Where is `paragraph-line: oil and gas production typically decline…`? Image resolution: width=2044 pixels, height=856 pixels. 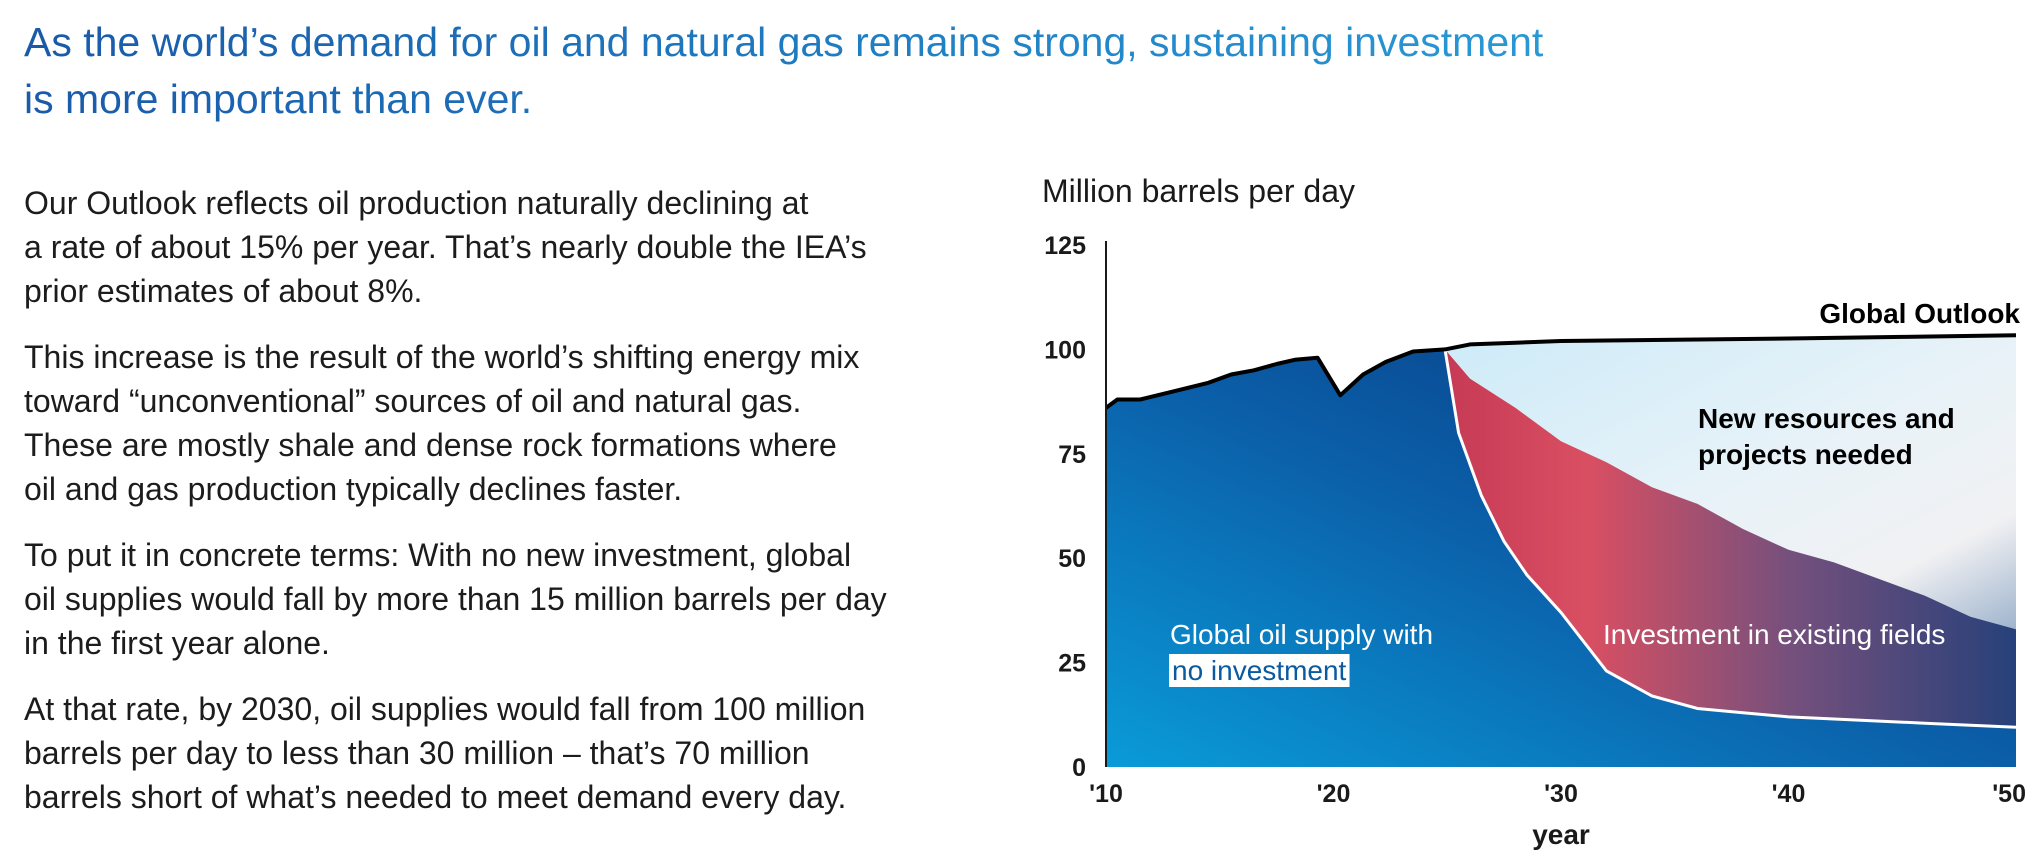
paragraph-line: oil and gas production typically decline… is located at coordinates (353, 489).